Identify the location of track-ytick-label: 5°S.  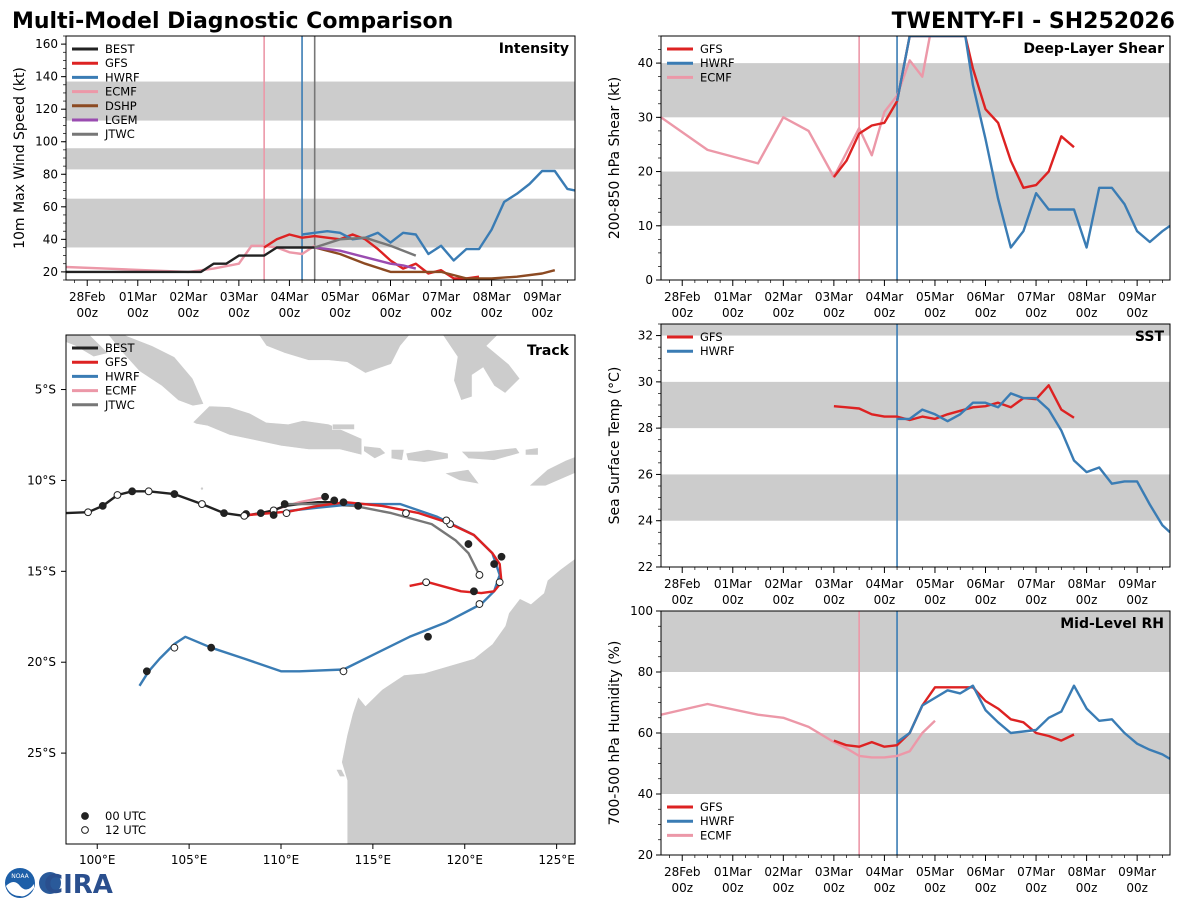
(45, 390).